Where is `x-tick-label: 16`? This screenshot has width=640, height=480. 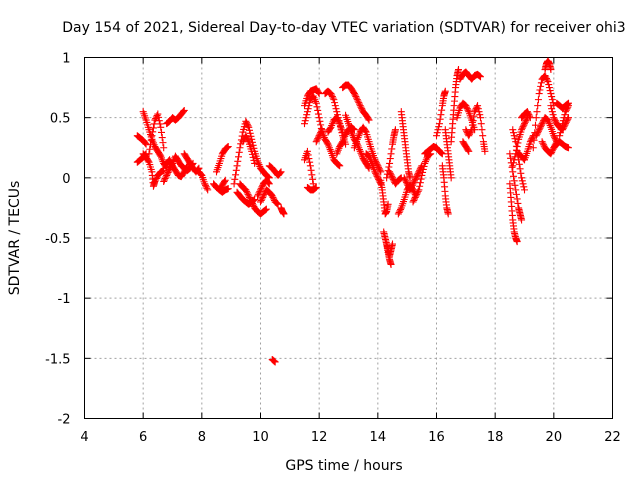
x-tick-label: 16 is located at coordinates (436, 437).